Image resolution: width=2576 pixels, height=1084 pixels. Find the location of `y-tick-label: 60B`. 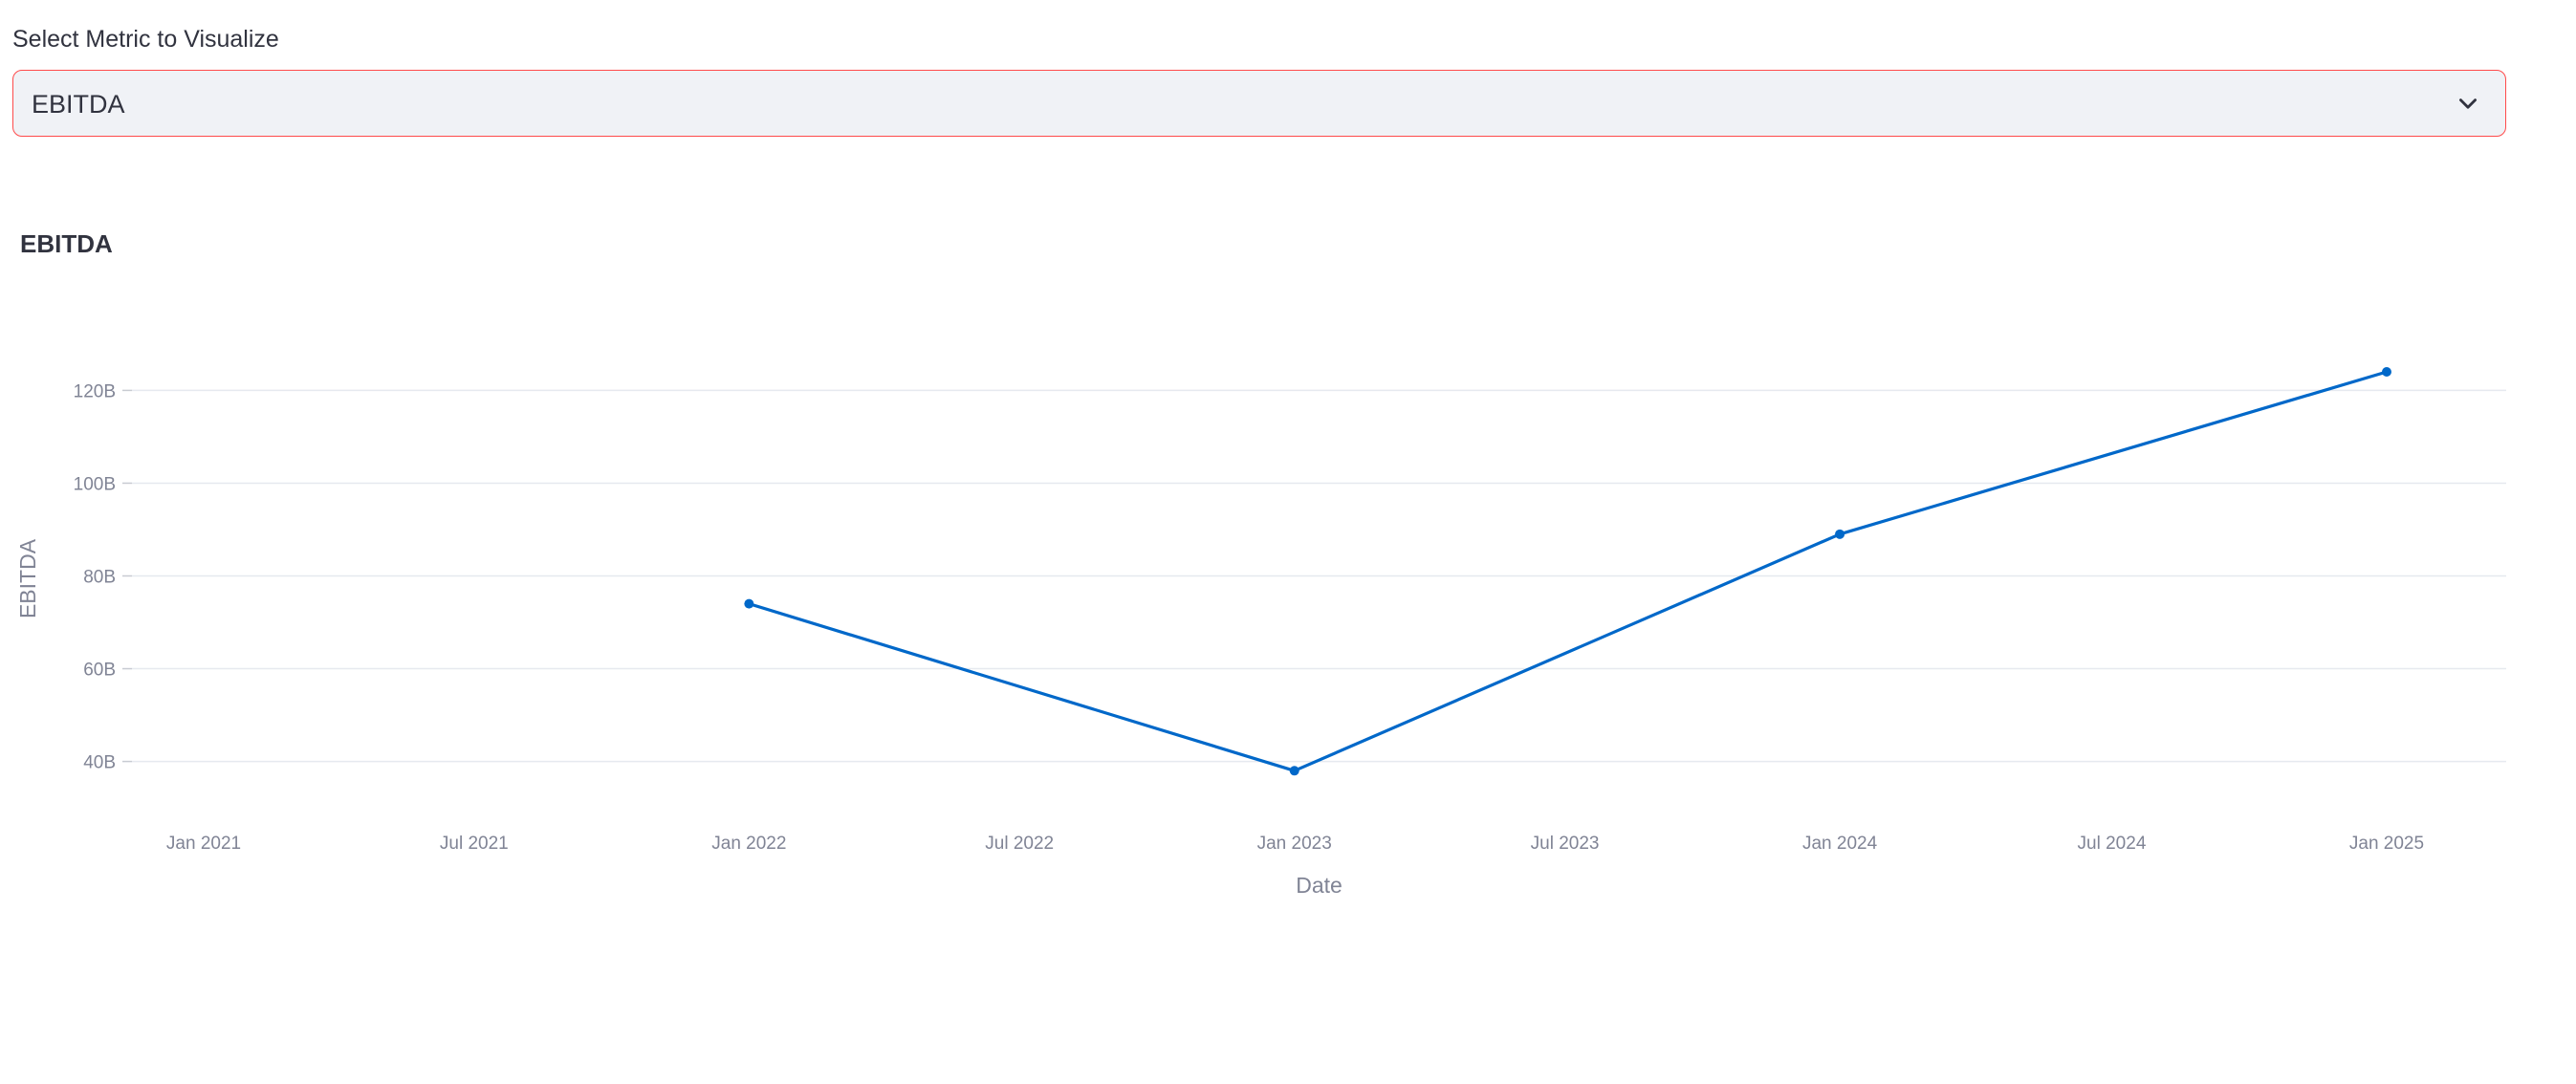

y-tick-label: 60B is located at coordinates (99, 671).